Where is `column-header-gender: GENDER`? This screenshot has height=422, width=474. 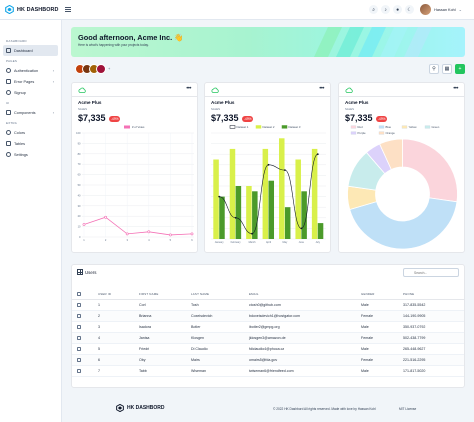 column-header-gender: GENDER is located at coordinates (382, 295).